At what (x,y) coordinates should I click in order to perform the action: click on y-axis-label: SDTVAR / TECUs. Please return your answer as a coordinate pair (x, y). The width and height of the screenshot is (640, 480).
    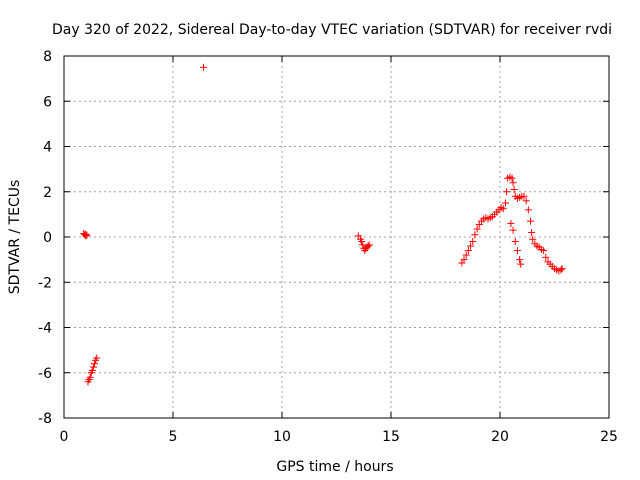
    Looking at the image, I should click on (15, 237).